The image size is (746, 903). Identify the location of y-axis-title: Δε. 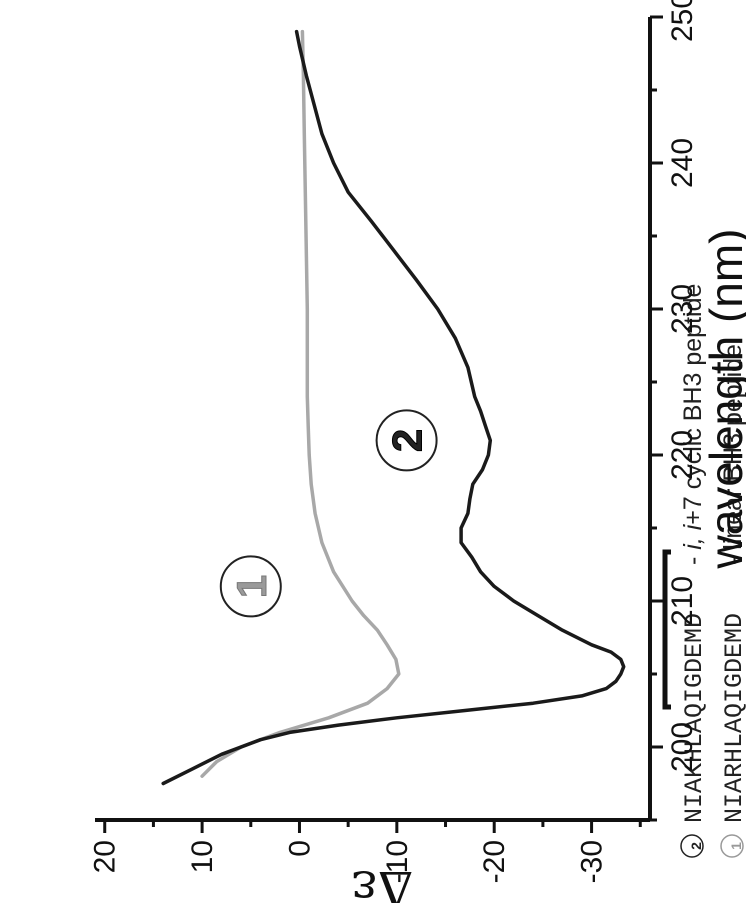
(382, 881).